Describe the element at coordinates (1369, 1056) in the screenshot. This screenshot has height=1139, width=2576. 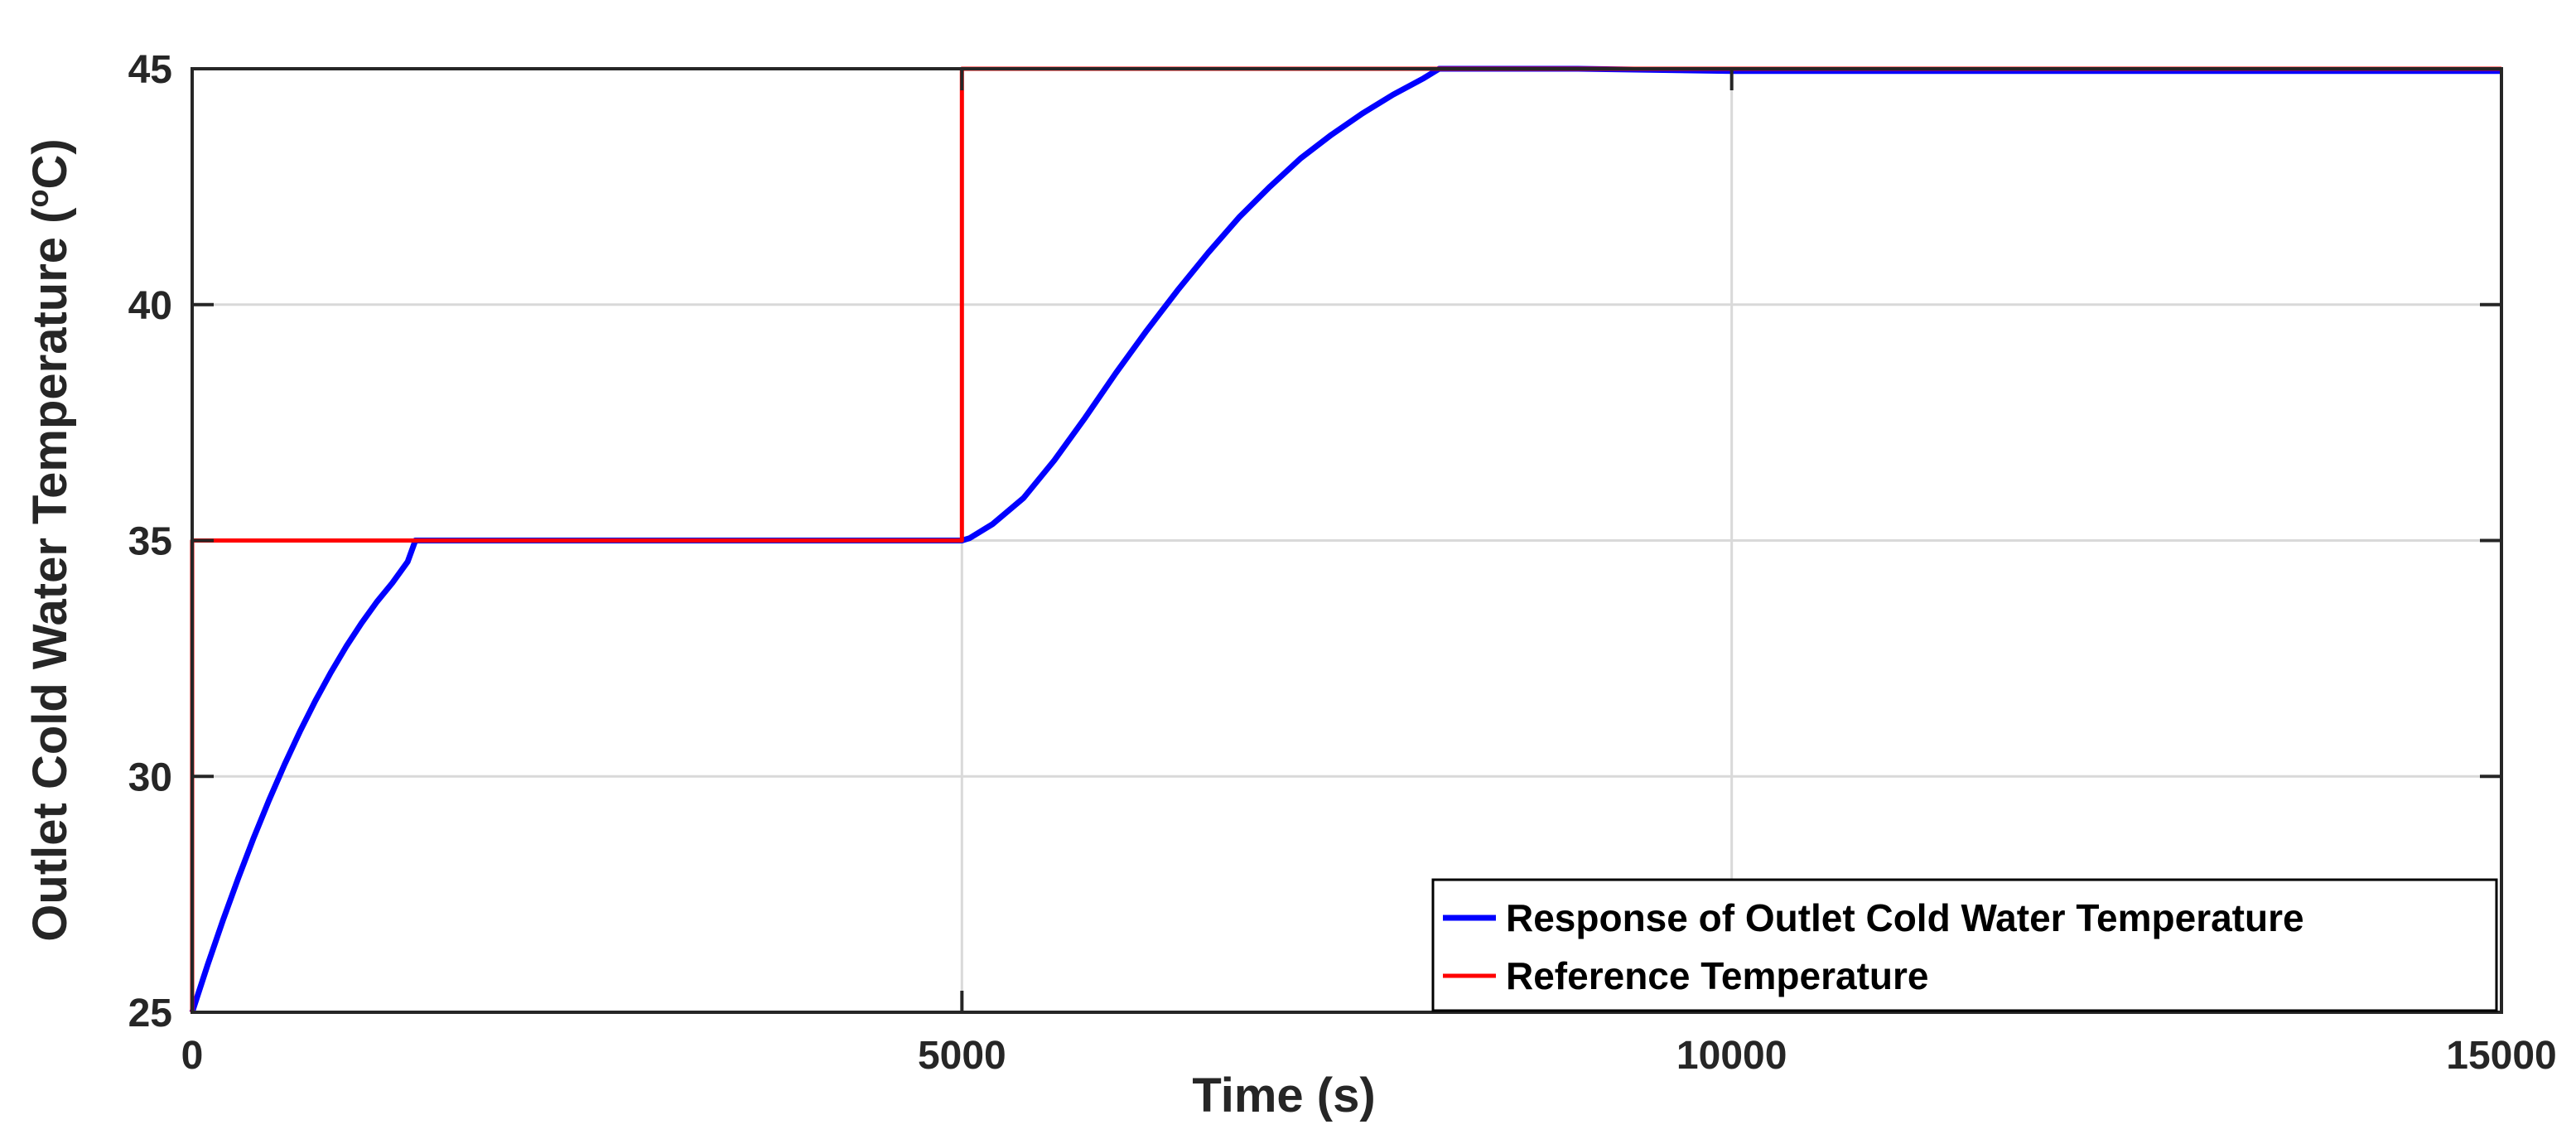
I see `x-tick-labels: 0 5000 10000 15000` at that location.